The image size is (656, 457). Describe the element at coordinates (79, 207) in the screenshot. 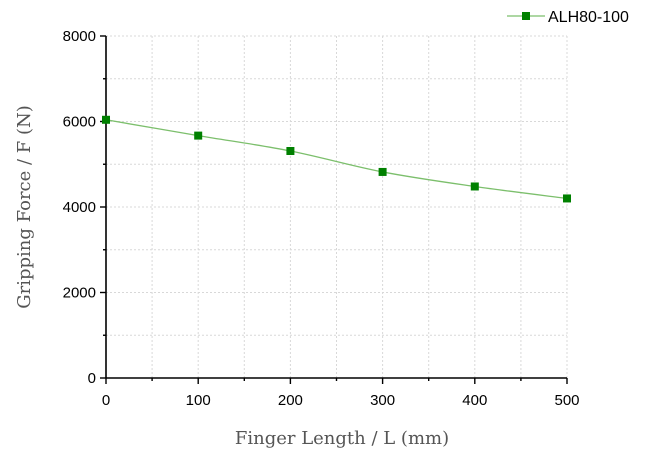

I see `y-tick-label: 4000` at that location.